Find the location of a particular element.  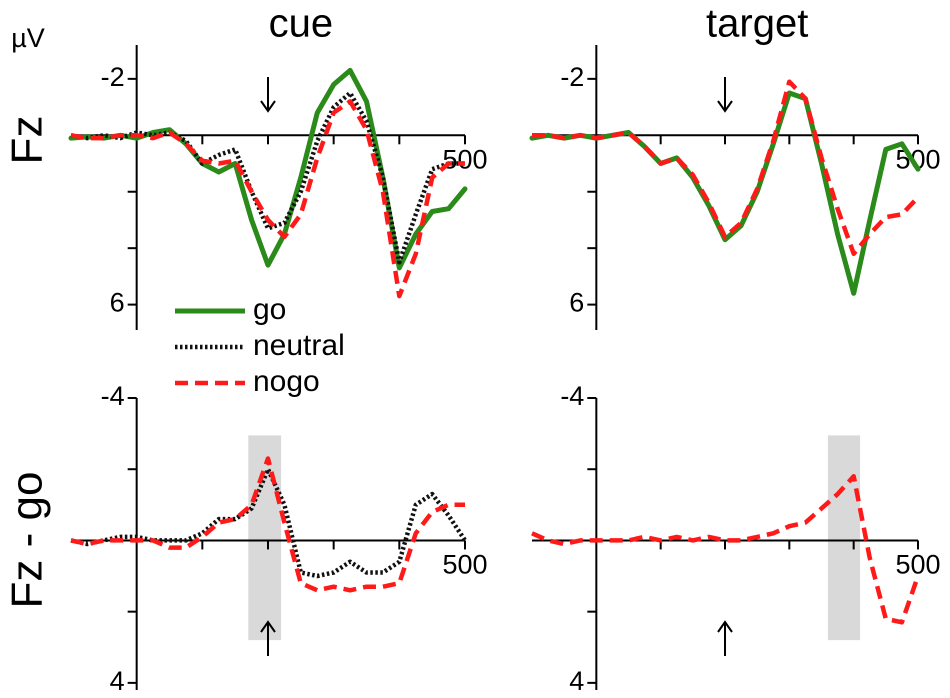

column-title: cue is located at coordinates (301, 24).